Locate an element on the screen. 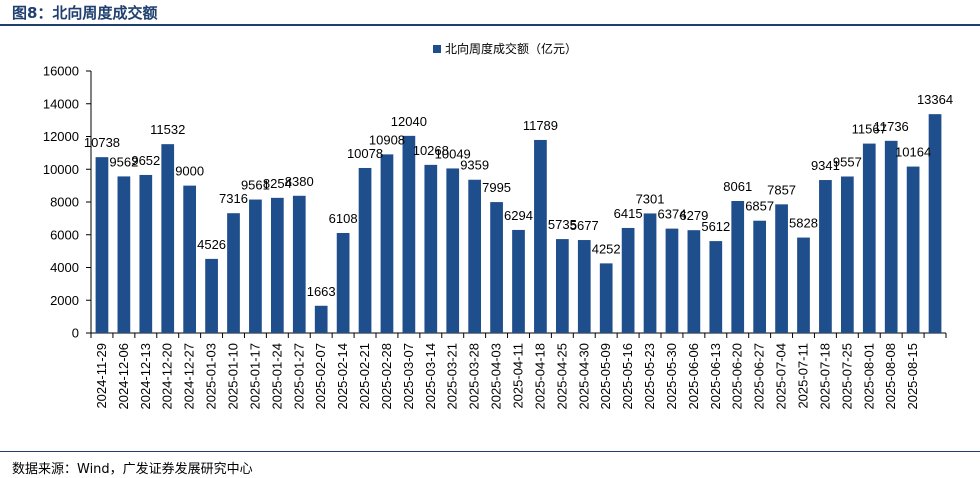 Image resolution: width=980 pixels, height=478 pixels. x-tick-label: 2025-01-24 is located at coordinates (276, 376).